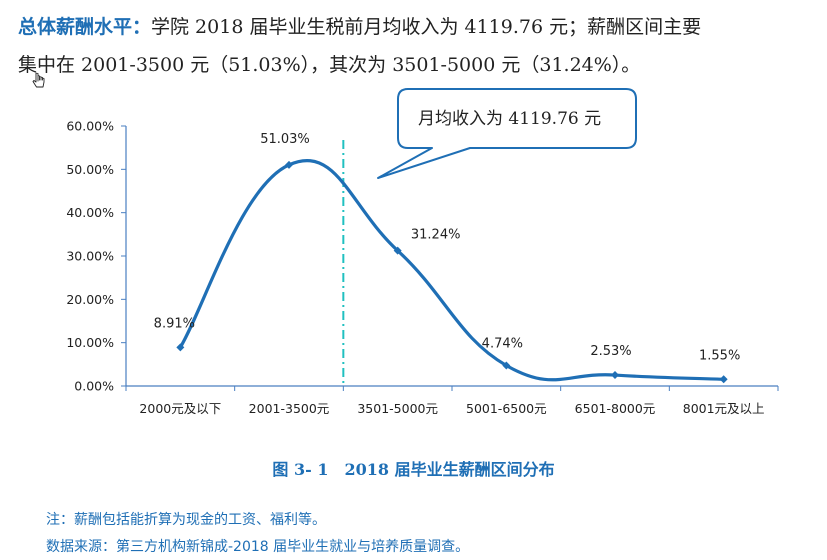  I want to click on callout: 月均收入为 4119.76 元, so click(507, 133).